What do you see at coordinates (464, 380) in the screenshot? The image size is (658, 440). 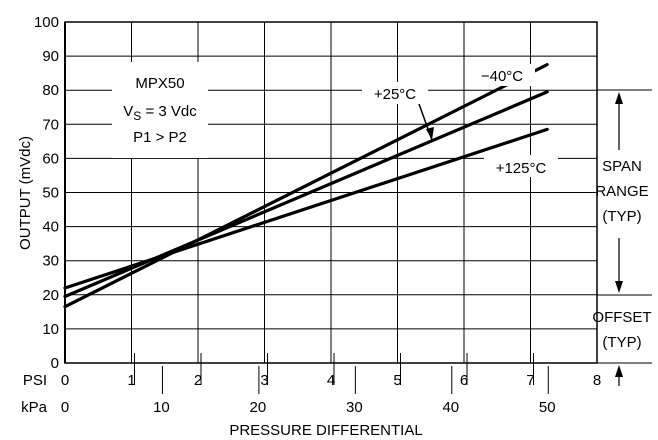 I see `psi-tick-label-6: 6` at bounding box center [464, 380].